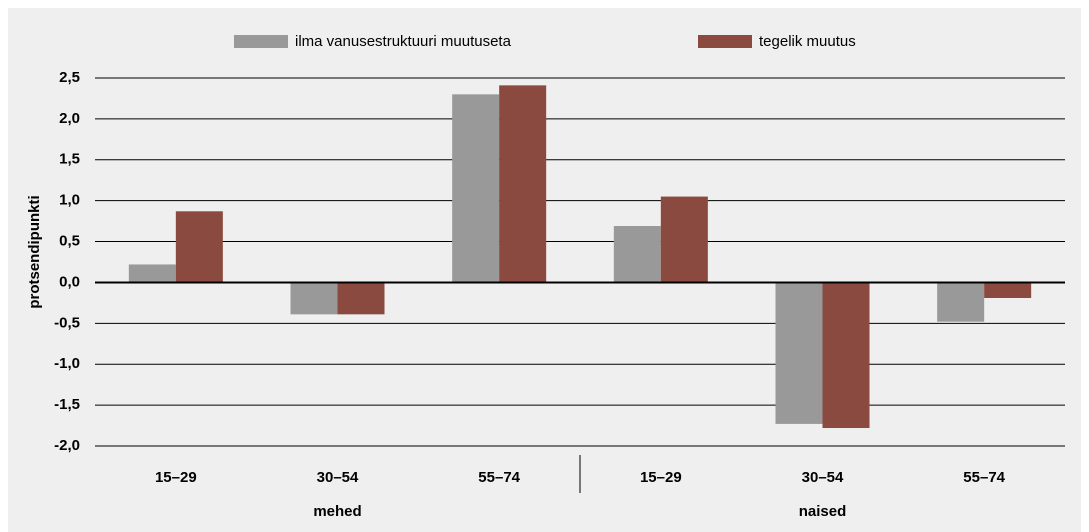  I want to click on y-tick-label: -2,0, so click(67, 445).